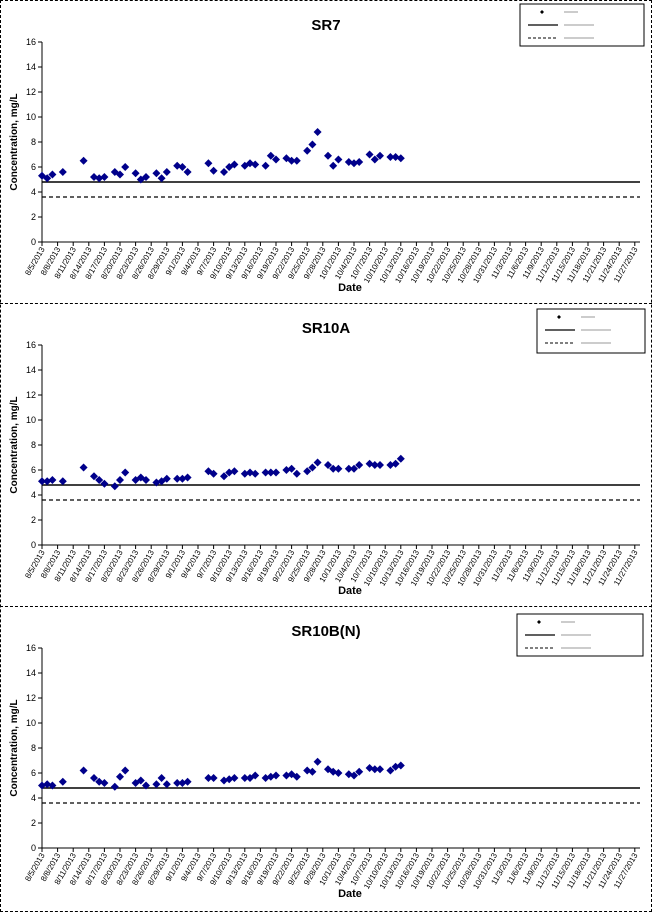 Image resolution: width=652 pixels, height=912 pixels. What do you see at coordinates (31, 648) in the screenshot?
I see `y-tick-label: 16` at bounding box center [31, 648].